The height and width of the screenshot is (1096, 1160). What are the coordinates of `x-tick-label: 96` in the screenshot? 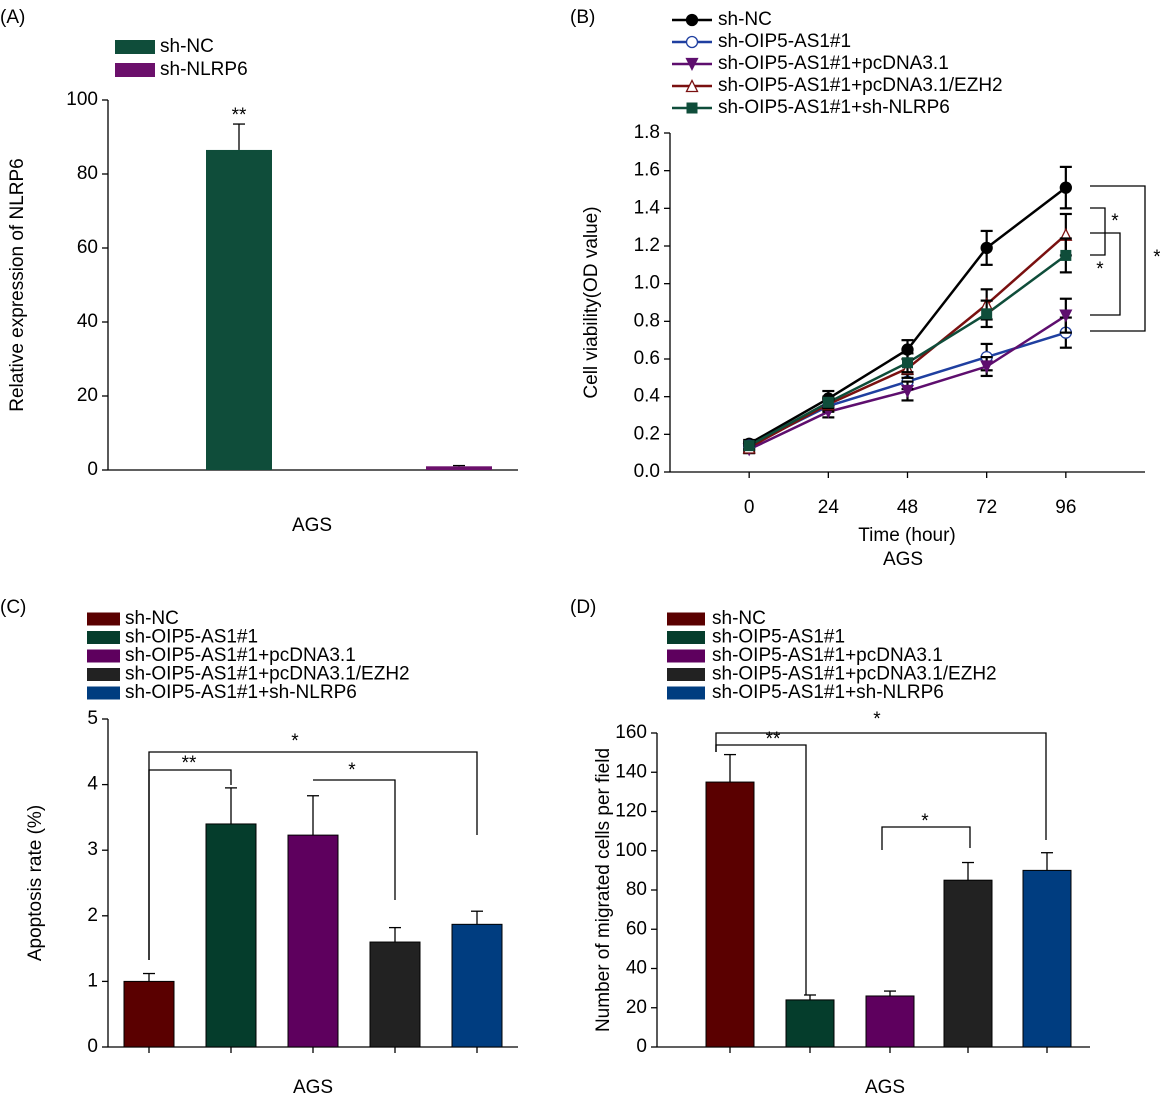 It's located at (1065, 507).